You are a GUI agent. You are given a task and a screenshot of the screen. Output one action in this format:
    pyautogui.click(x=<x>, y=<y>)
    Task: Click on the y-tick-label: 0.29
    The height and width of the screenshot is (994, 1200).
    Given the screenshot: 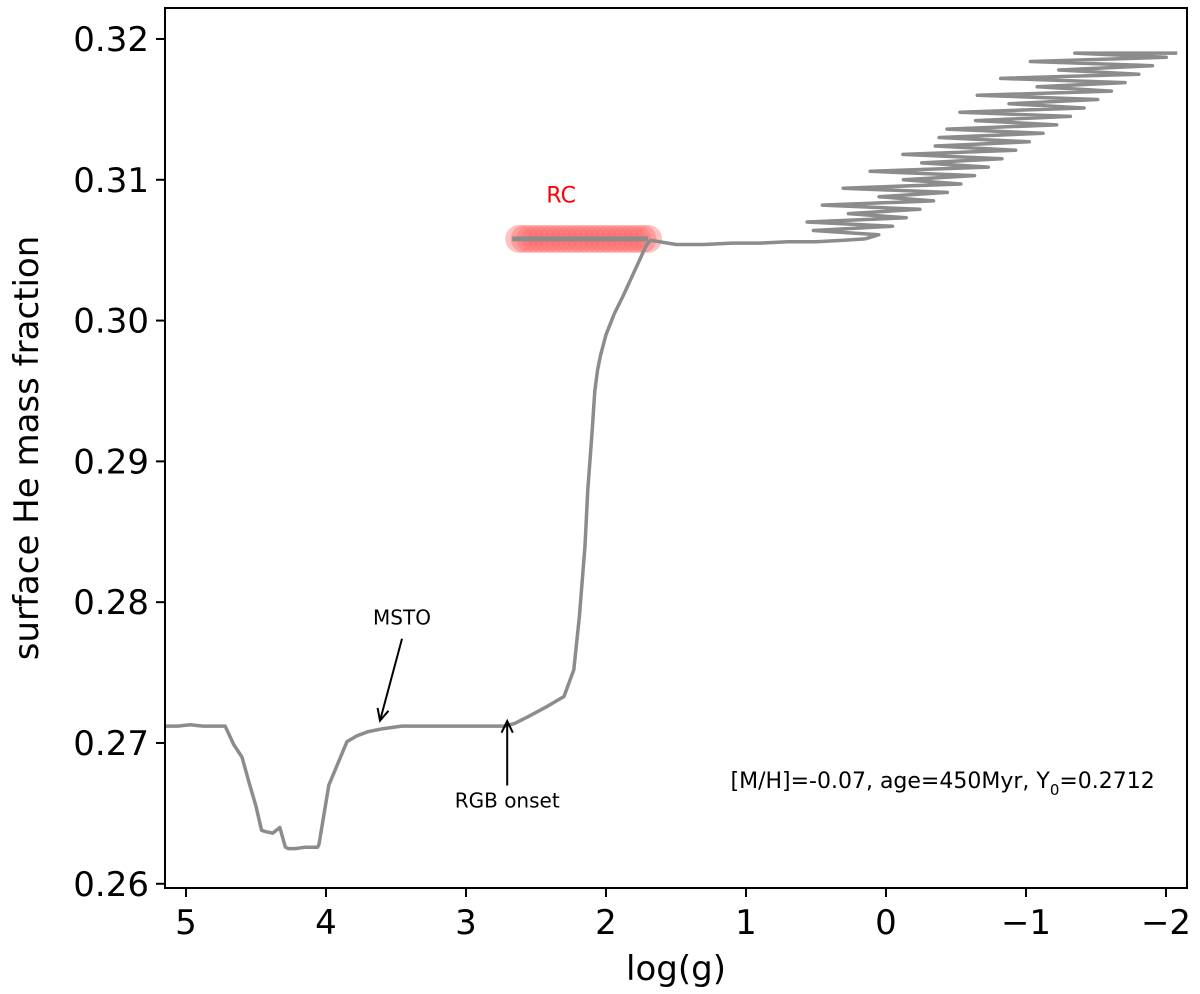 What is the action you would take?
    pyautogui.click(x=111, y=462)
    